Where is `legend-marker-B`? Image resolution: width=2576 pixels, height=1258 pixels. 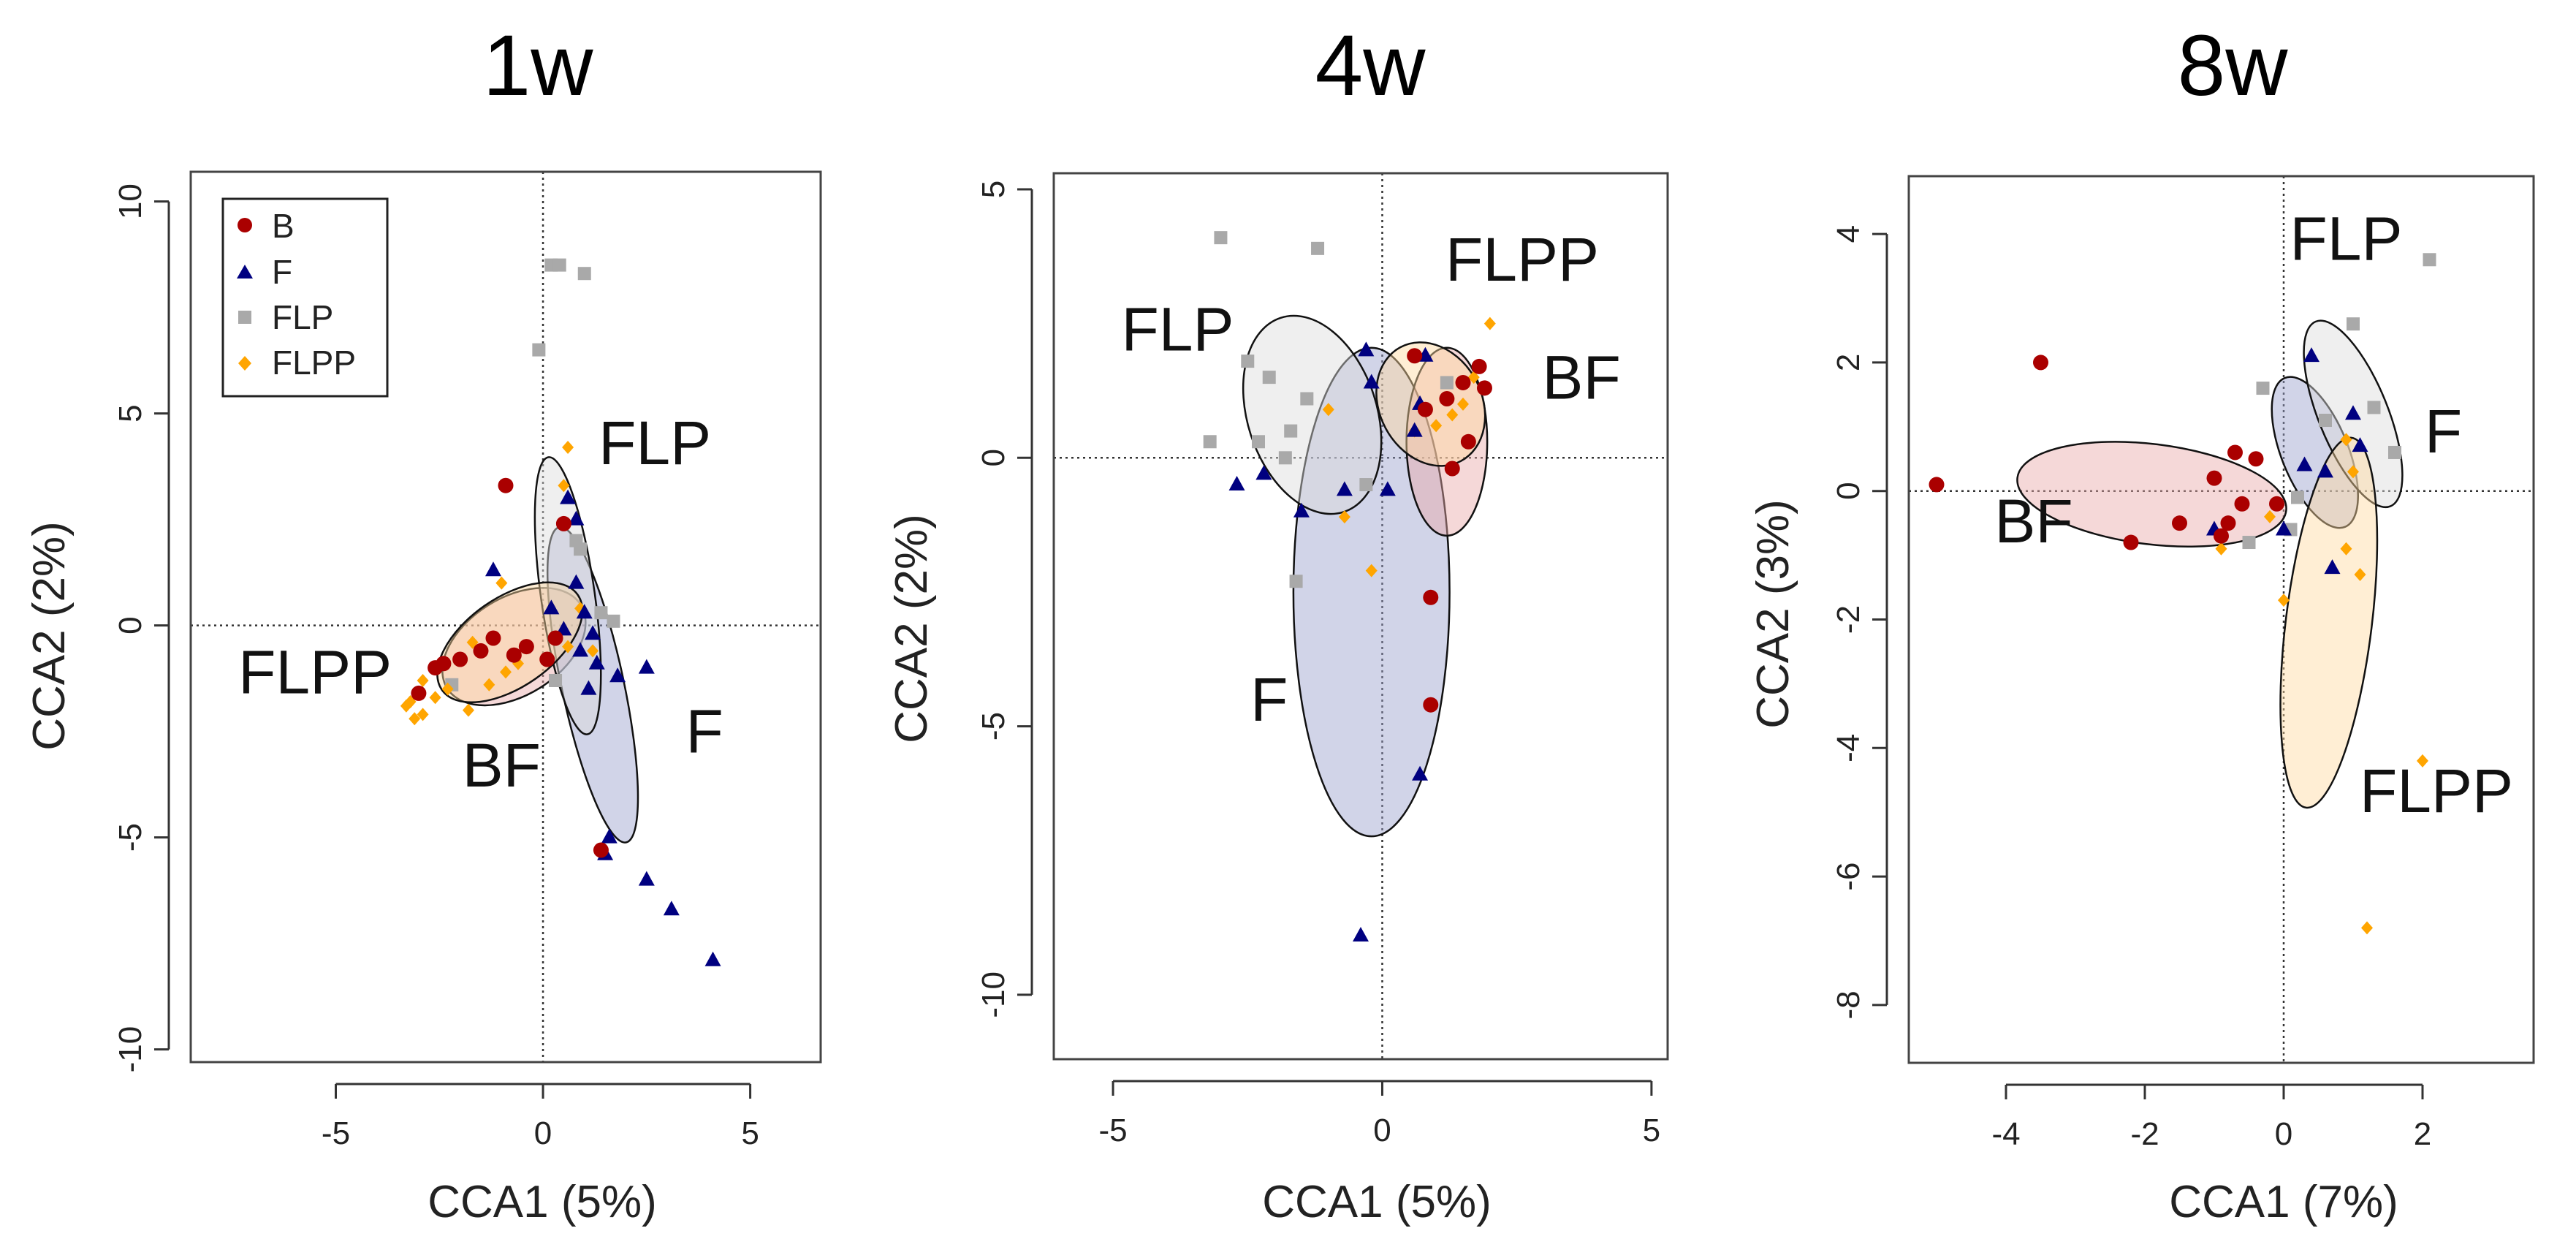 legend-marker-B is located at coordinates (245, 225).